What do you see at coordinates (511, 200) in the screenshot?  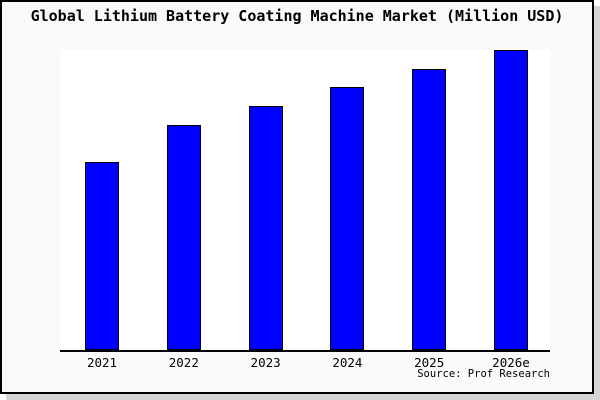 I see `bar-2026e` at bounding box center [511, 200].